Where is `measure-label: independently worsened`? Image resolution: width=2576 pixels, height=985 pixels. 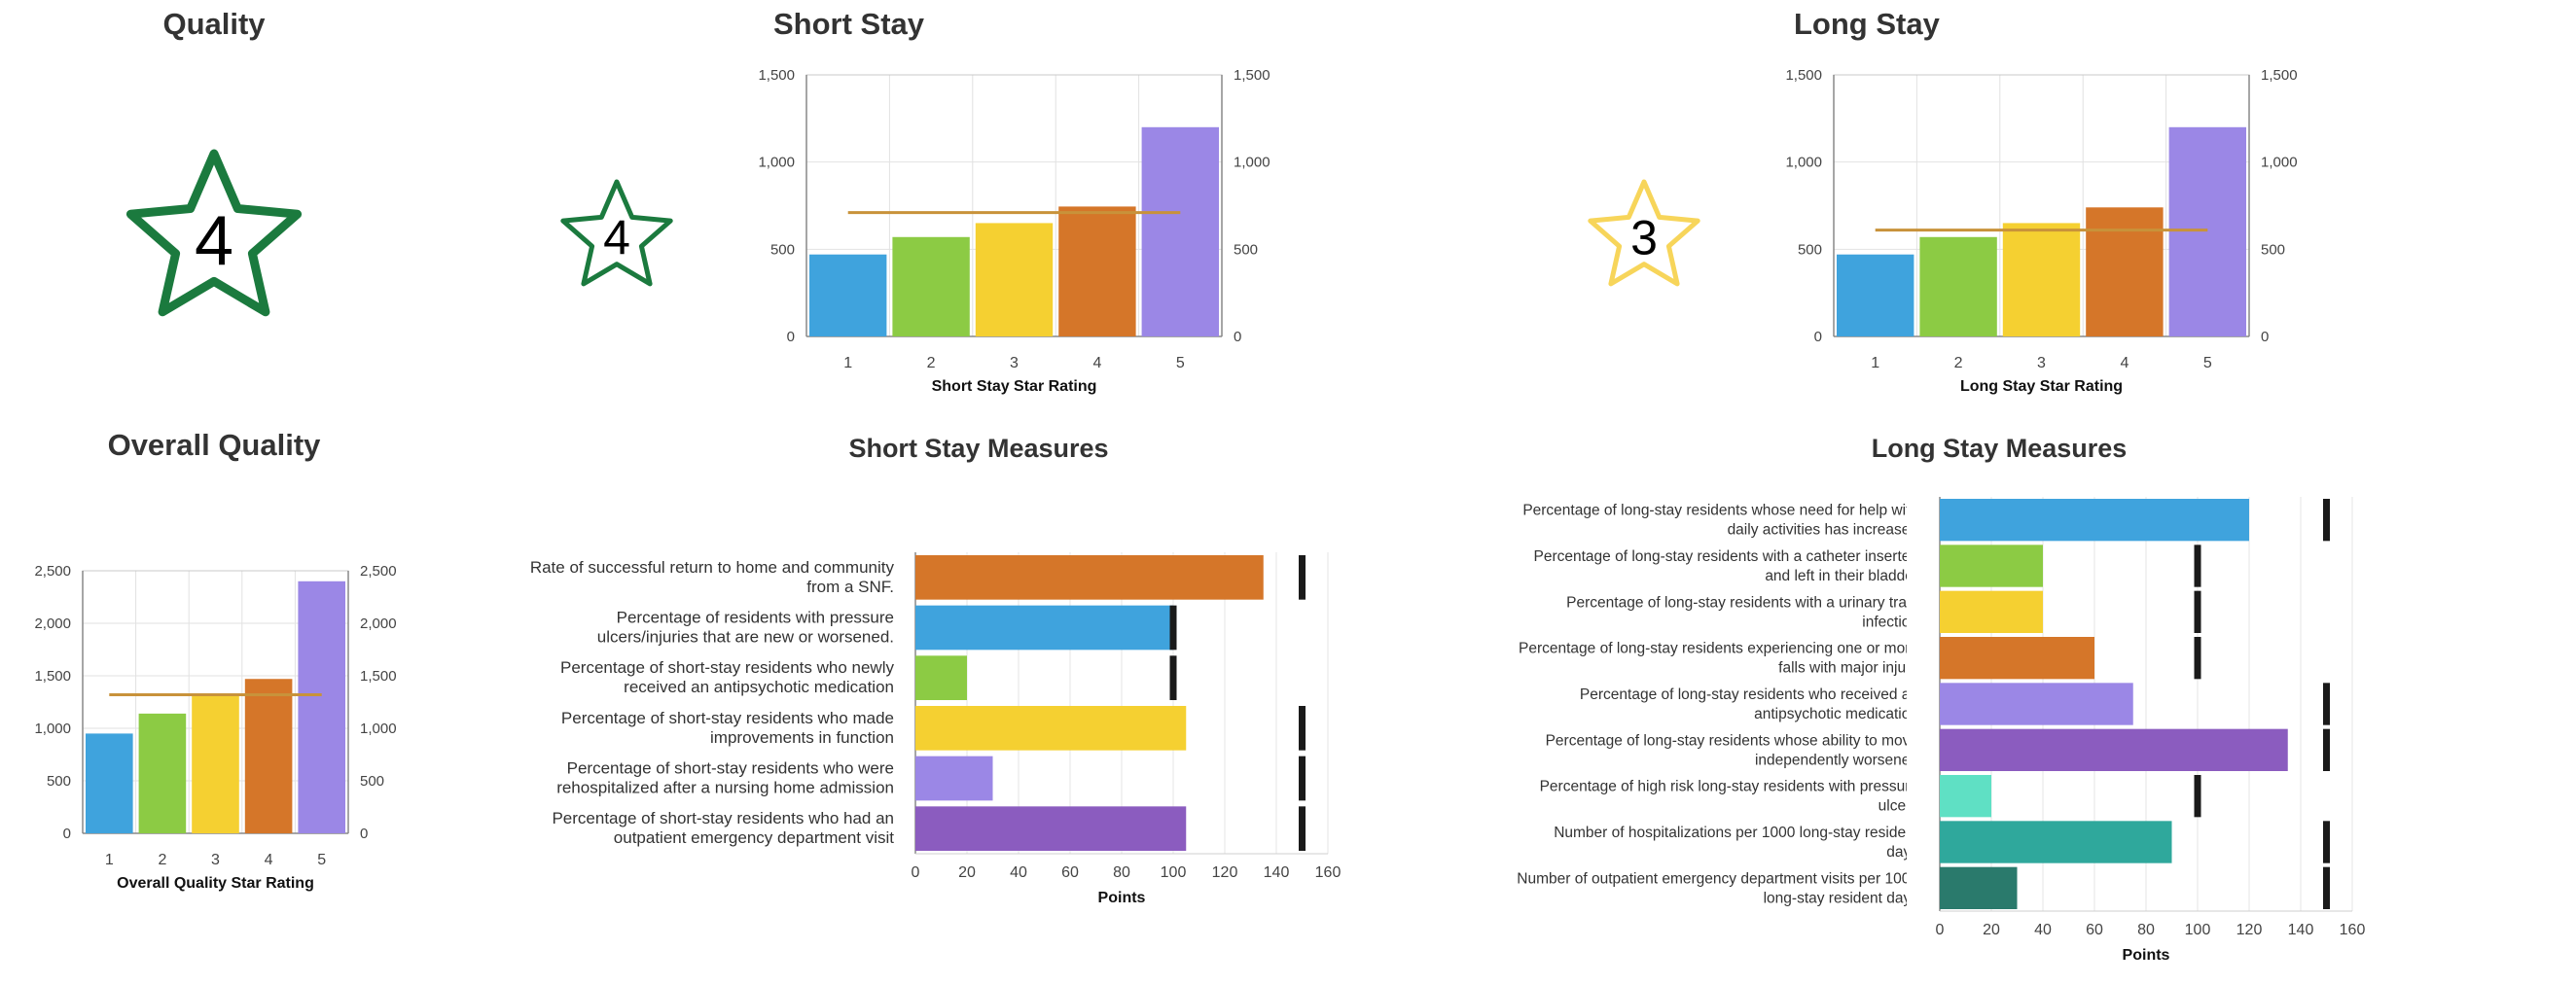
measure-label: independently worsened is located at coordinates (1836, 760).